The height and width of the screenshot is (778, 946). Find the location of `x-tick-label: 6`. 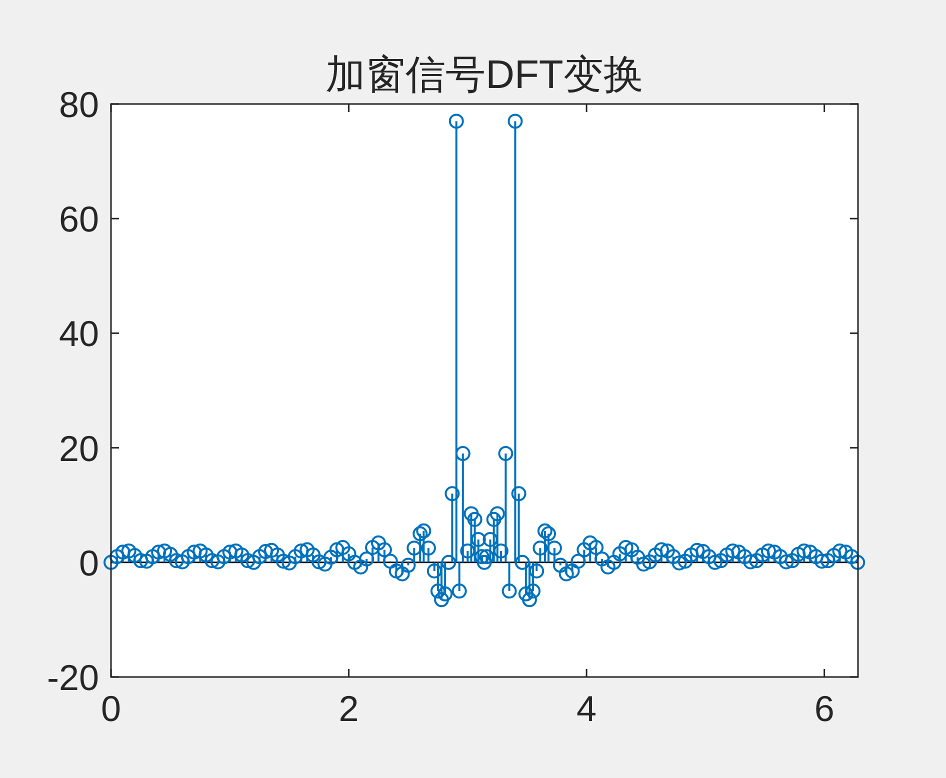

x-tick-label: 6 is located at coordinates (824, 708).